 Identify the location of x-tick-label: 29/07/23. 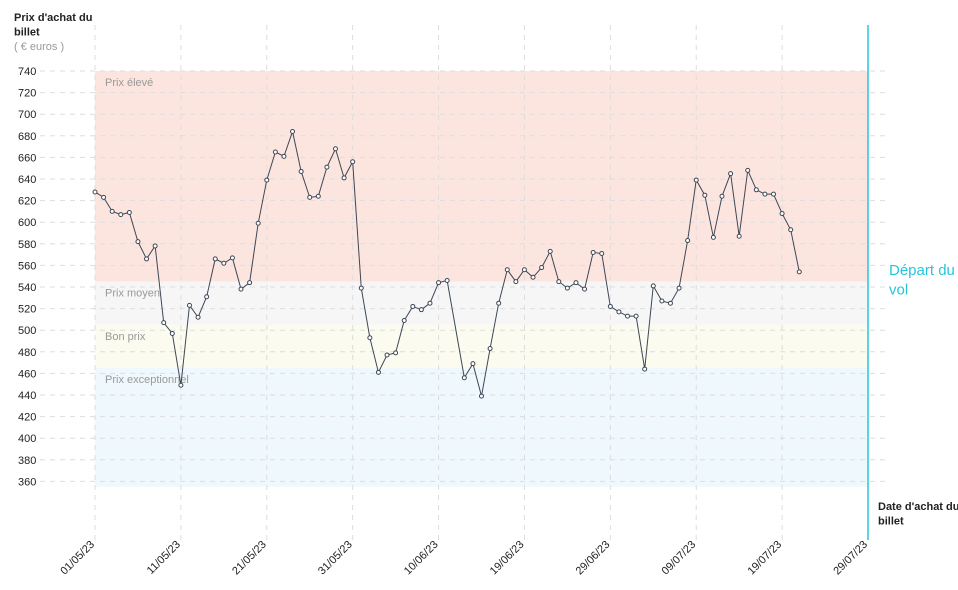
(850, 558).